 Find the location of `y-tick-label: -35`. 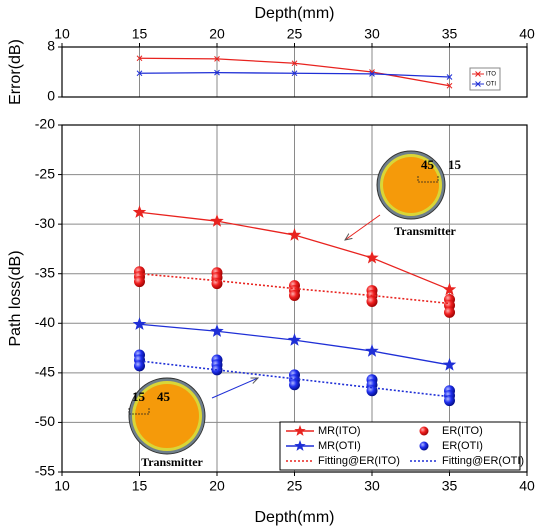

y-tick-label: -35 is located at coordinates (45, 272).